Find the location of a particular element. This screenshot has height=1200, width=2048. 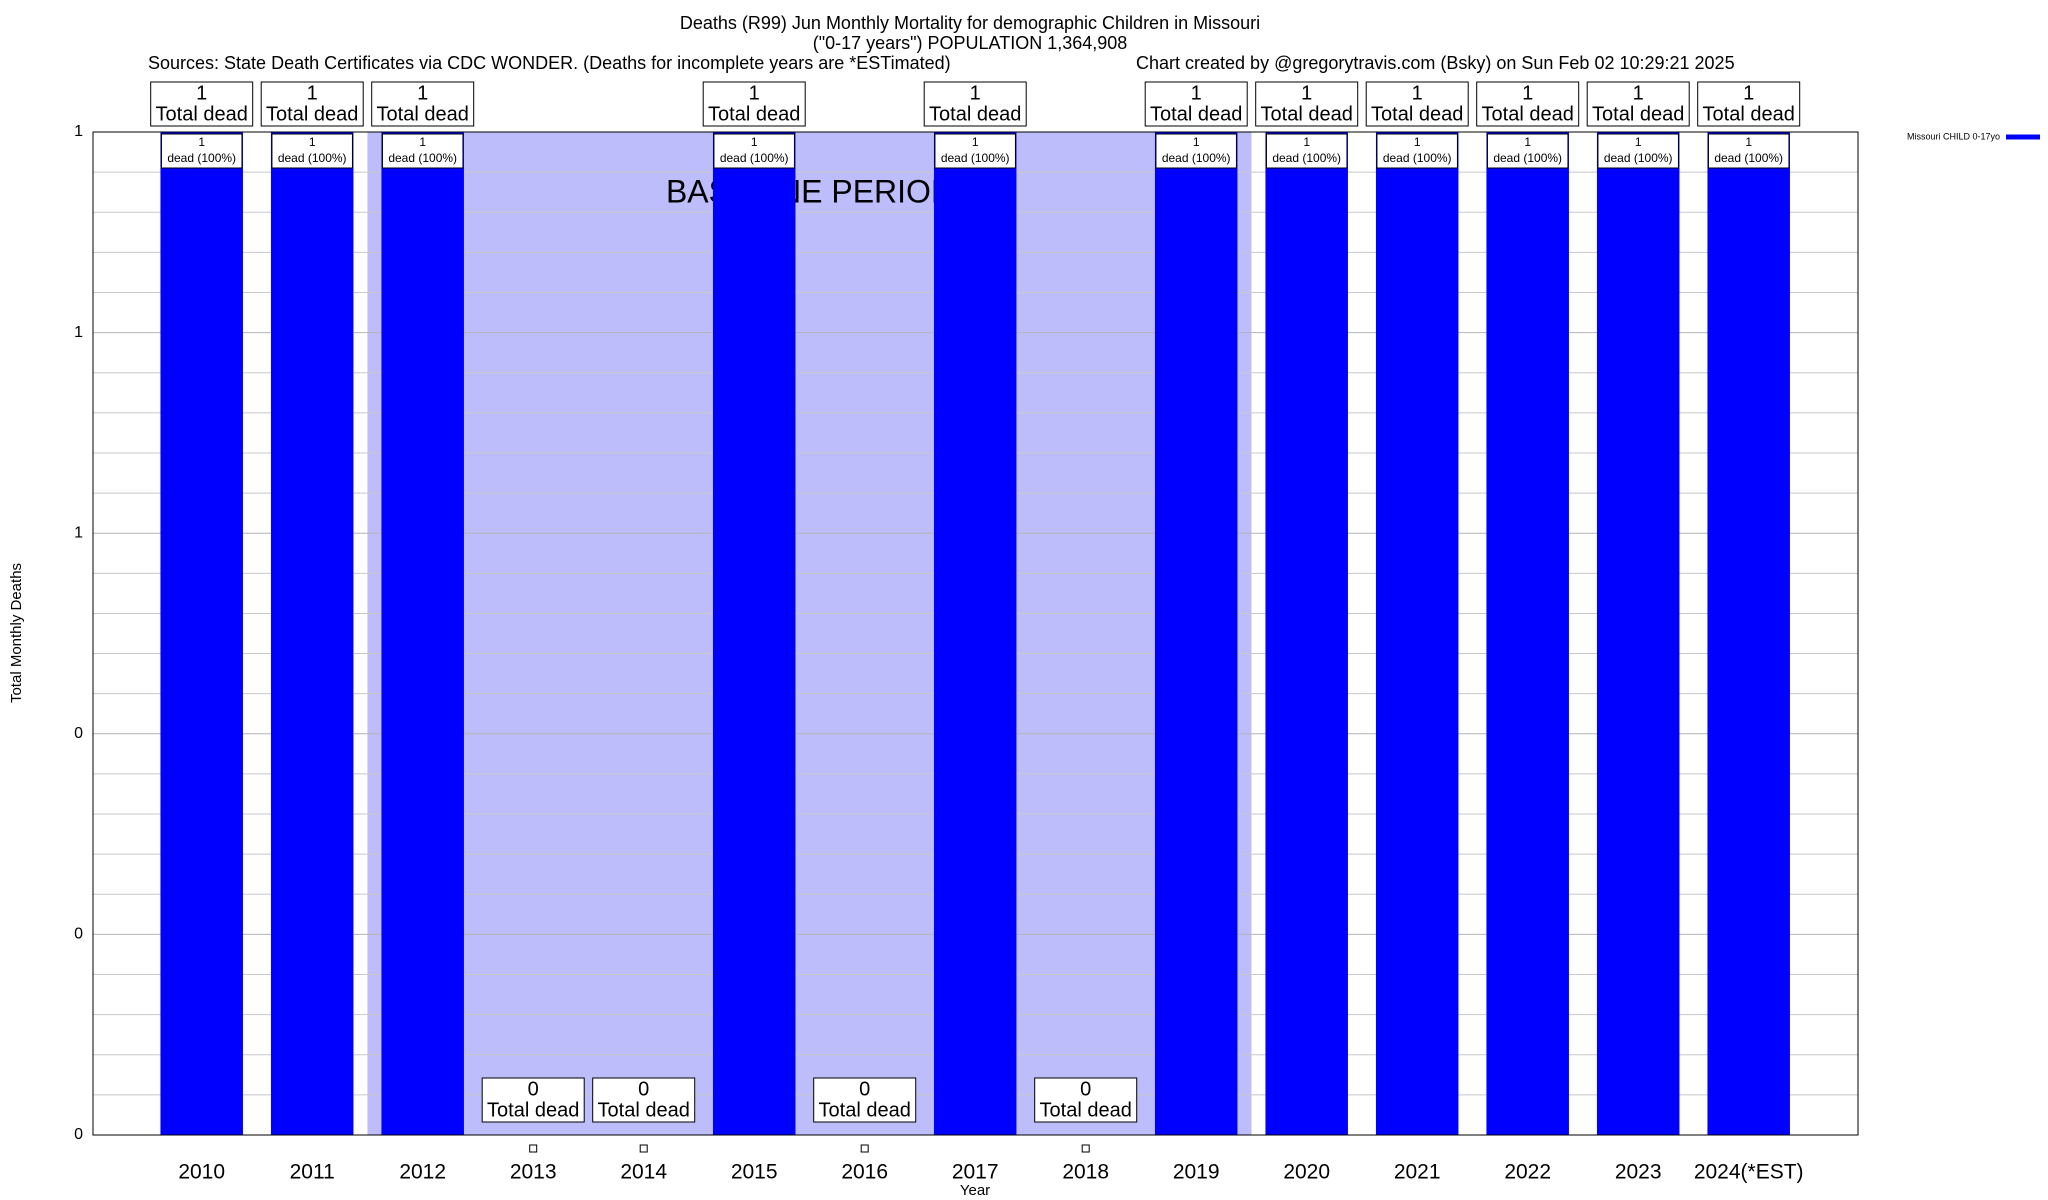

x-tick-label: 2017 is located at coordinates (975, 1172).